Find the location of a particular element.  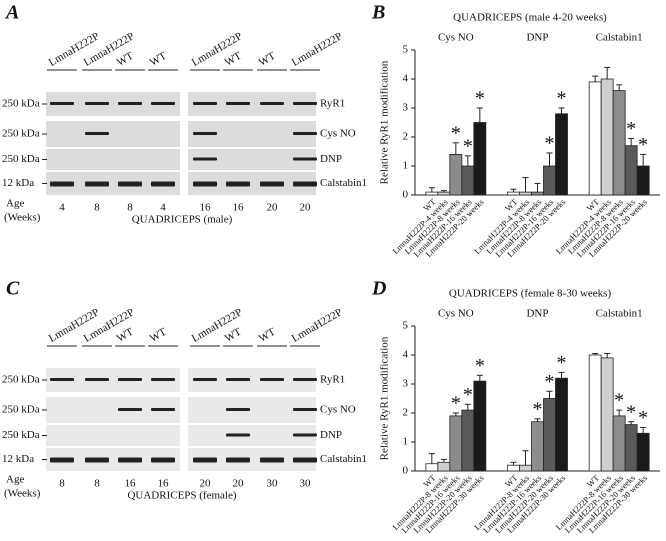

age-label: Age is located at coordinates (15, 480).